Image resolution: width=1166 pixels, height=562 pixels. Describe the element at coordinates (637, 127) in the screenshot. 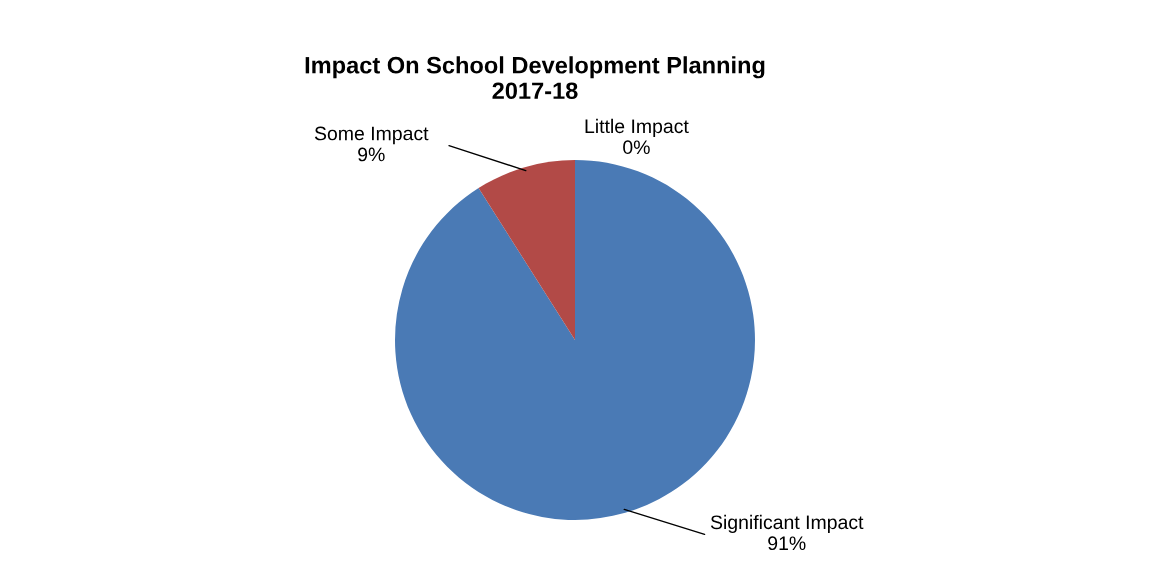

I see `category-label: Little Impact` at that location.